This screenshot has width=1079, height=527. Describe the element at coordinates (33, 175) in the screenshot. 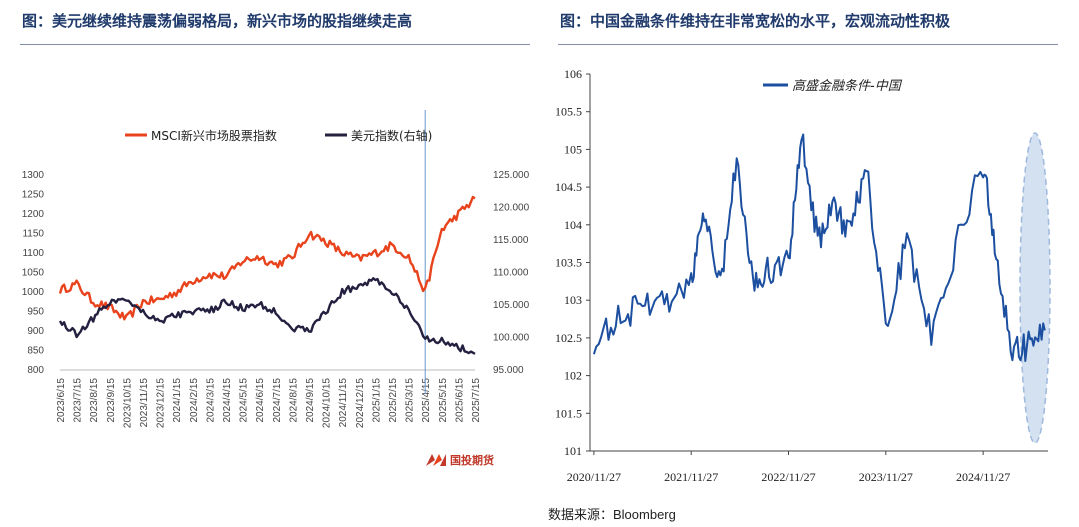

I see `left-y-tick-label: 1300` at that location.